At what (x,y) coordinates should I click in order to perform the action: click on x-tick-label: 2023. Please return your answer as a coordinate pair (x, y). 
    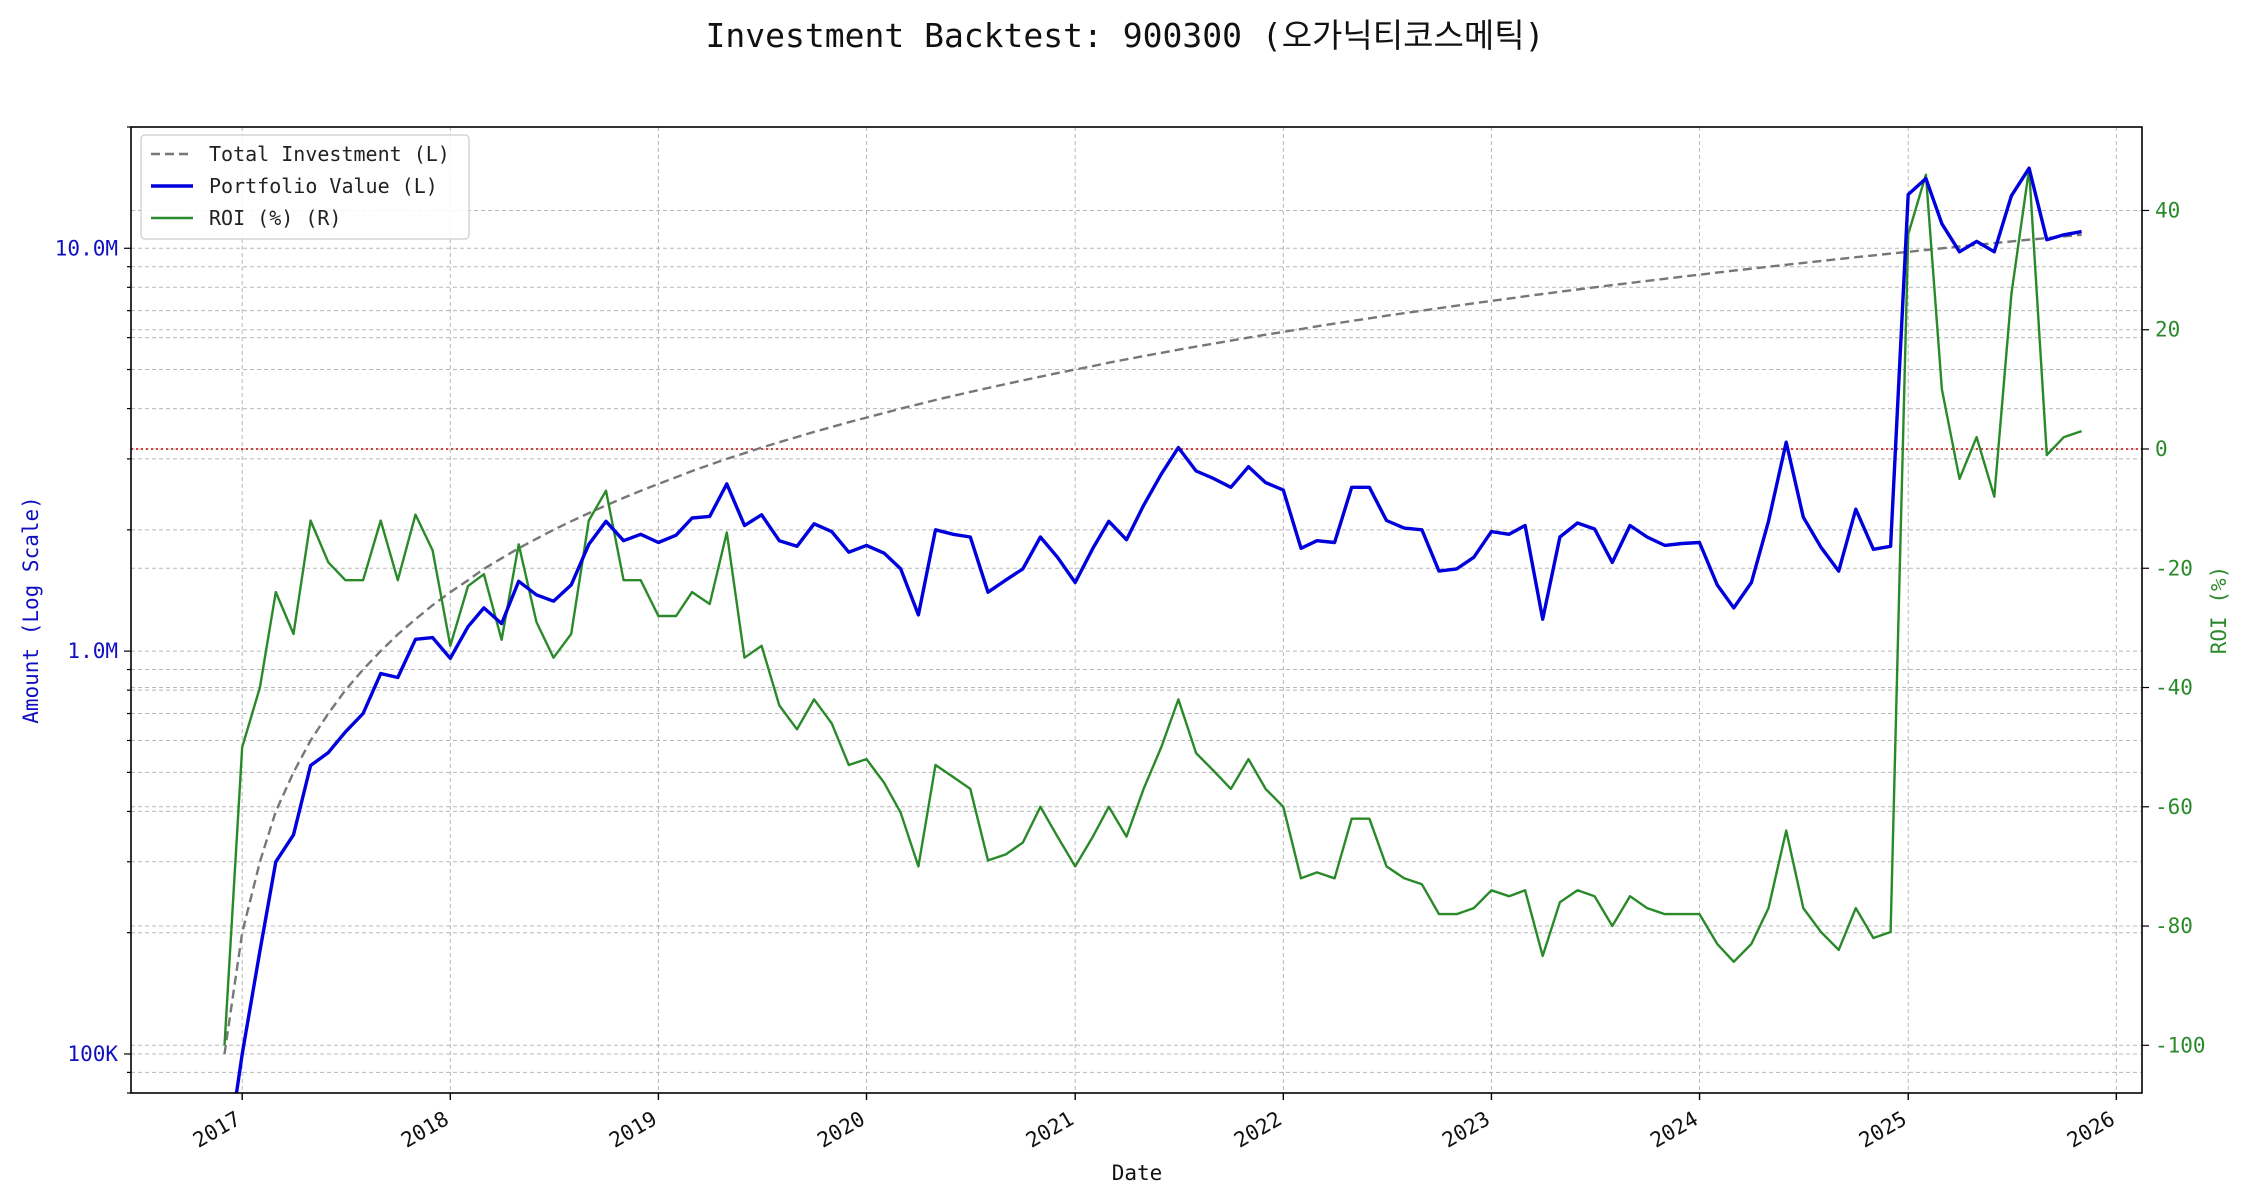
    Looking at the image, I should click on (1466, 1130).